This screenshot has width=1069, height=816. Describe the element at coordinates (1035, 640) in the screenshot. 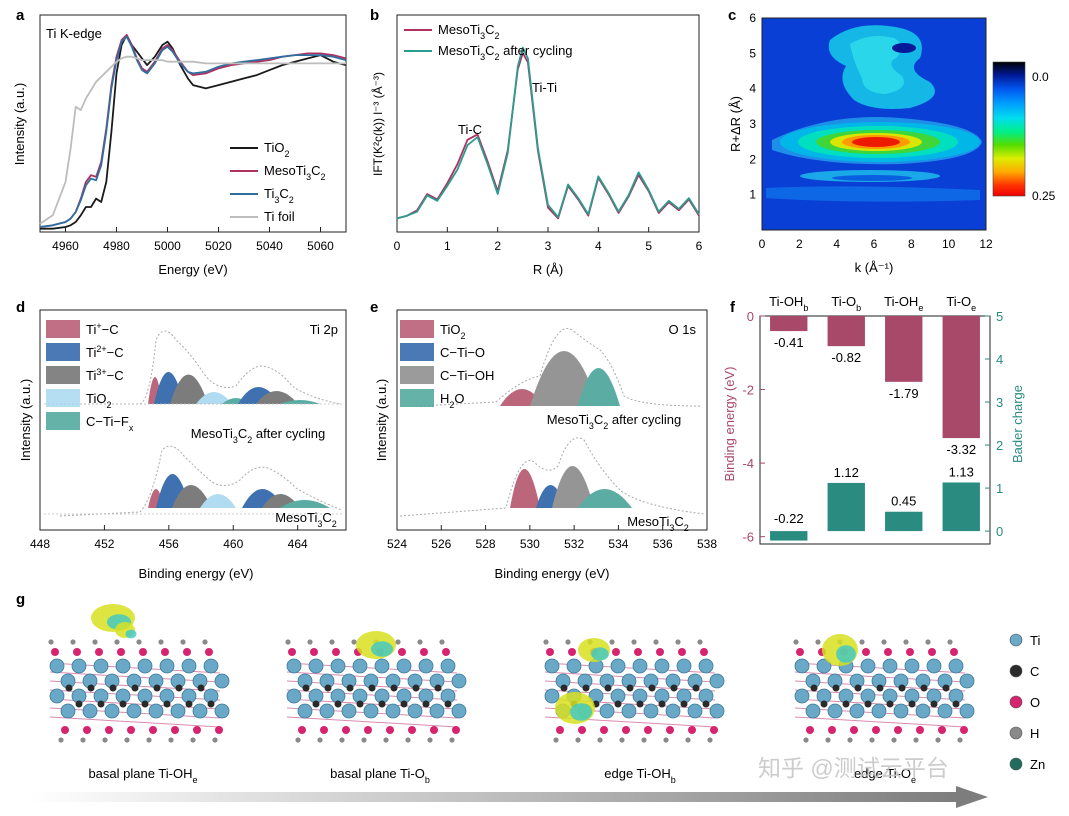

I see `atom-legend-label: Ti` at that location.